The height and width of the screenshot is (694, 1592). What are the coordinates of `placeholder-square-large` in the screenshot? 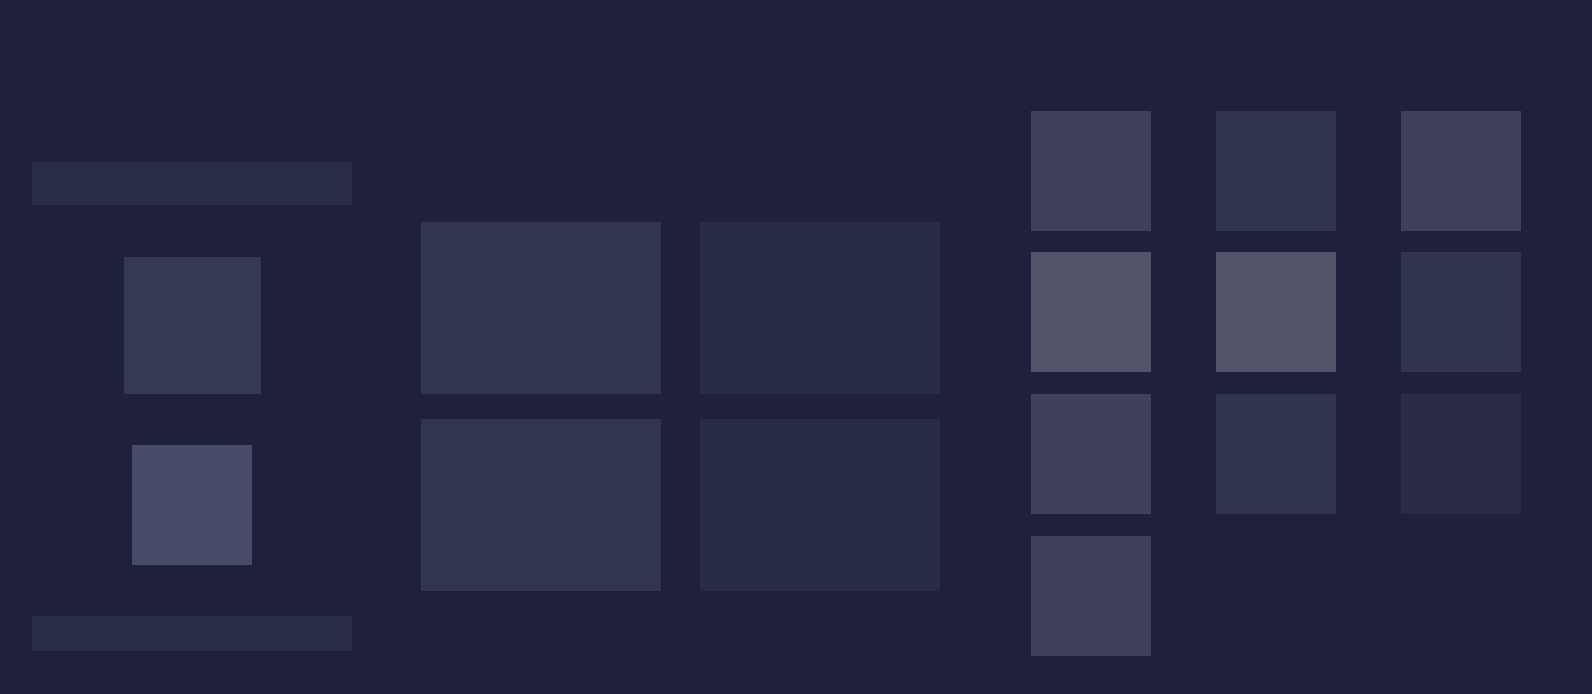 It's located at (192, 325).